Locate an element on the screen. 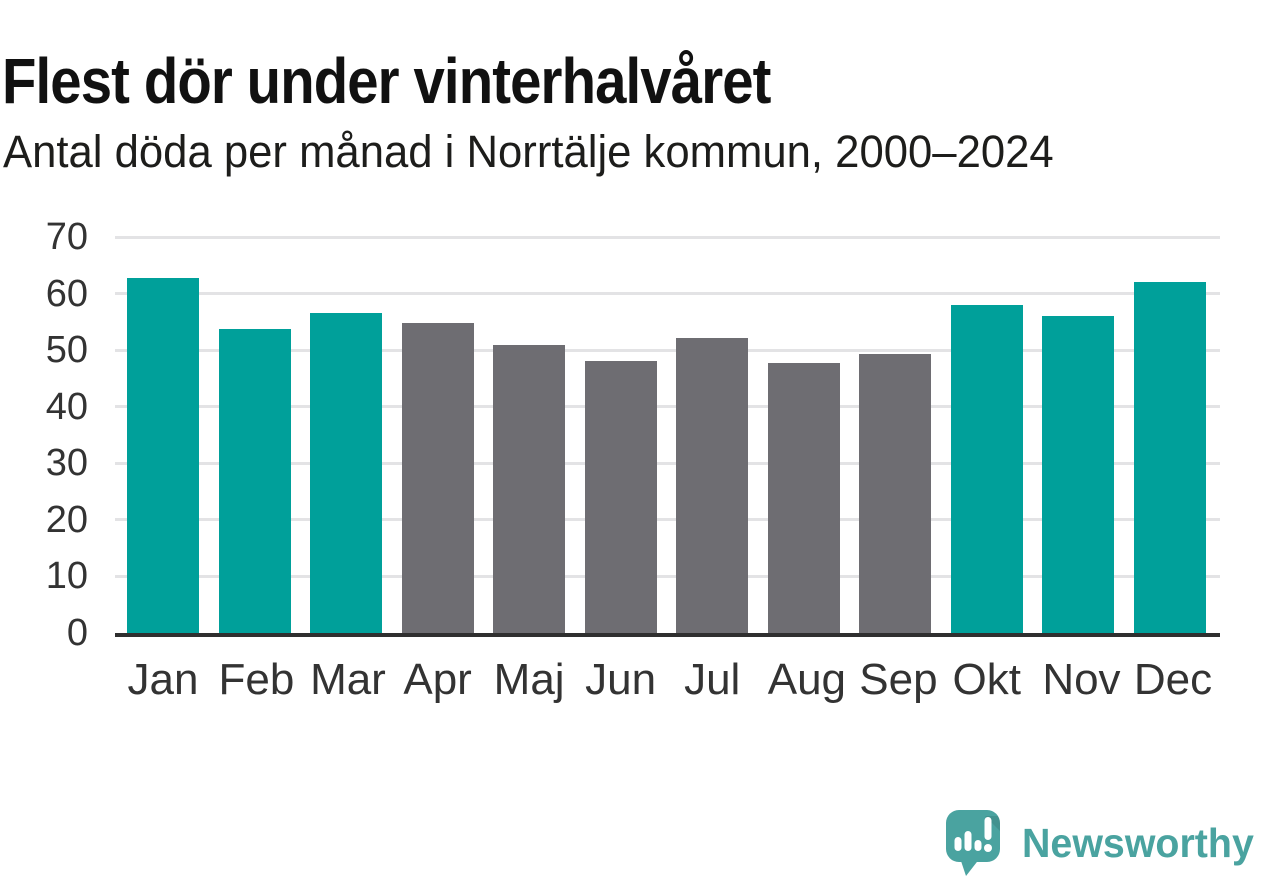 This screenshot has height=879, width=1262. bar-dec is located at coordinates (1169, 457).